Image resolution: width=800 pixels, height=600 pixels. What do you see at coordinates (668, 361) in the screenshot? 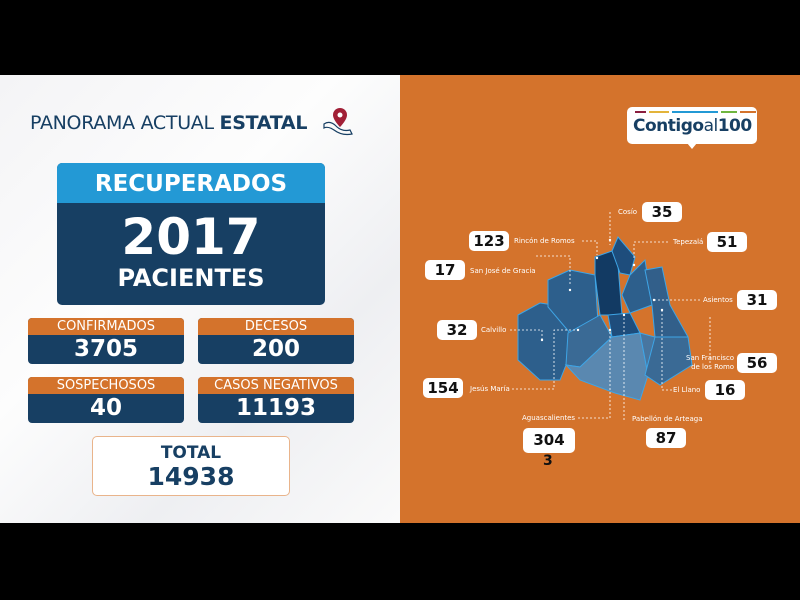
I see `region-el-llano` at bounding box center [668, 361].